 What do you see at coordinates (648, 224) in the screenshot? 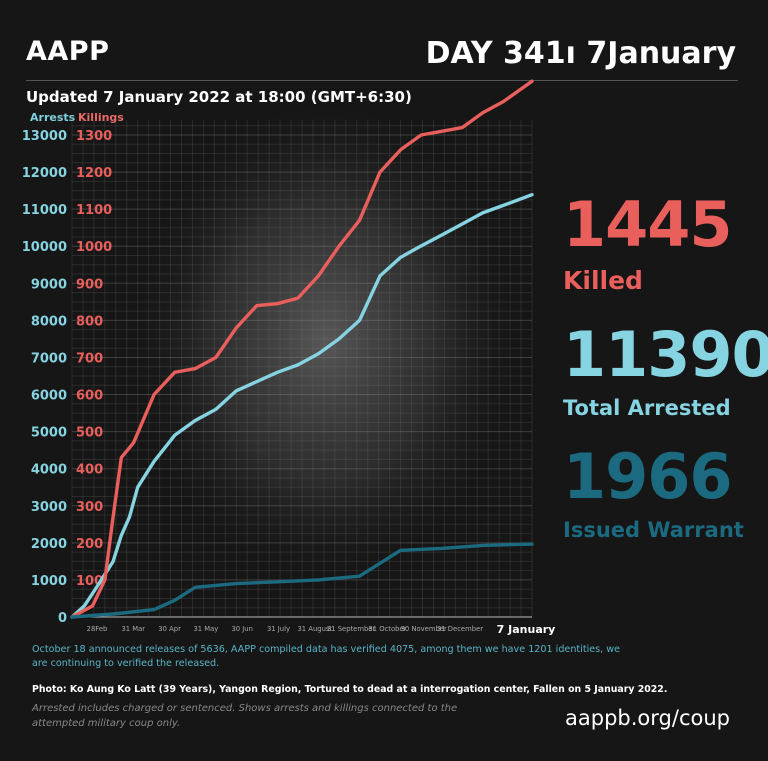
I see `killed-count: 1445` at bounding box center [648, 224].